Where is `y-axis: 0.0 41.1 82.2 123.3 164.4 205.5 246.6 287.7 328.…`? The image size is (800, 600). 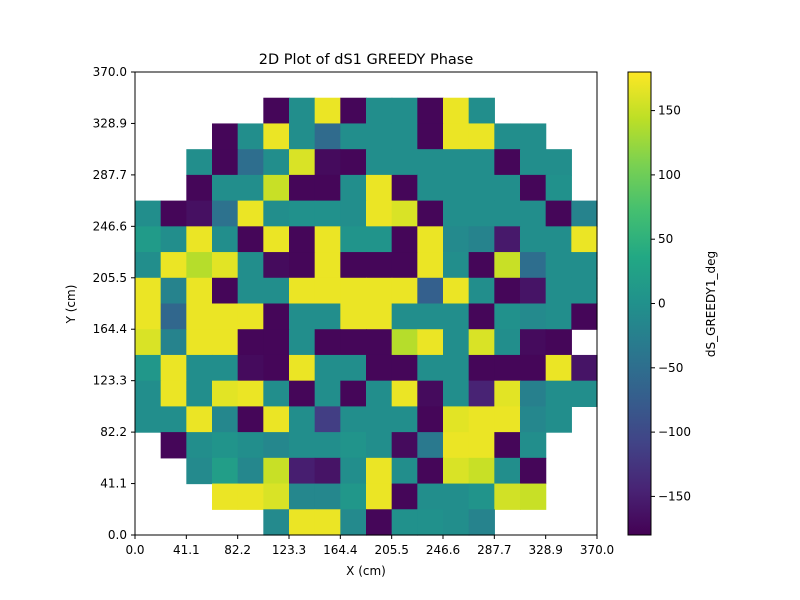
y-axis: 0.0 41.1 82.2 123.3 164.4 205.5 246.6 287.7 328.… is located at coordinates (114, 303).